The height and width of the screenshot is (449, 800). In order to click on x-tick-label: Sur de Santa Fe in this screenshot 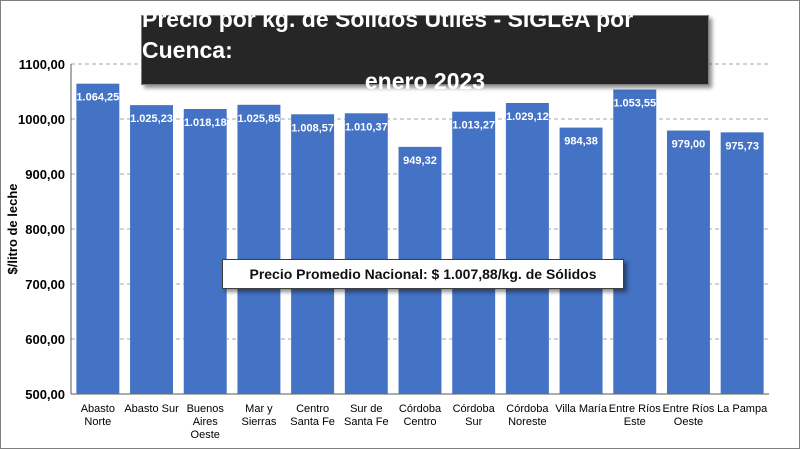, I will do `click(366, 415)`.